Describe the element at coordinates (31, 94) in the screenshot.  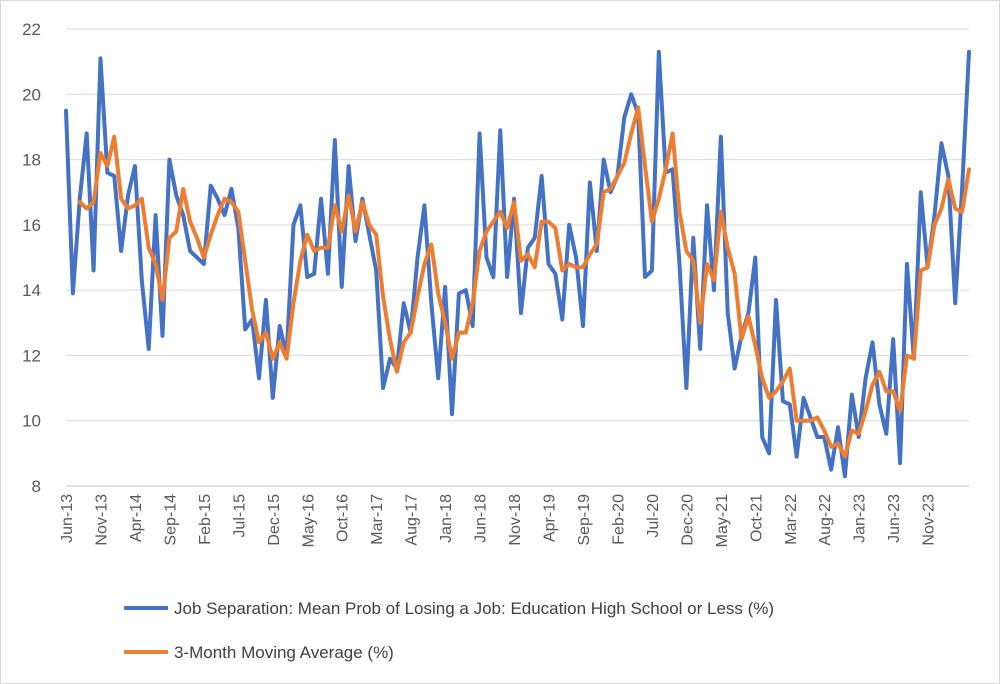
I see `y-tick-label-20: 20` at that location.